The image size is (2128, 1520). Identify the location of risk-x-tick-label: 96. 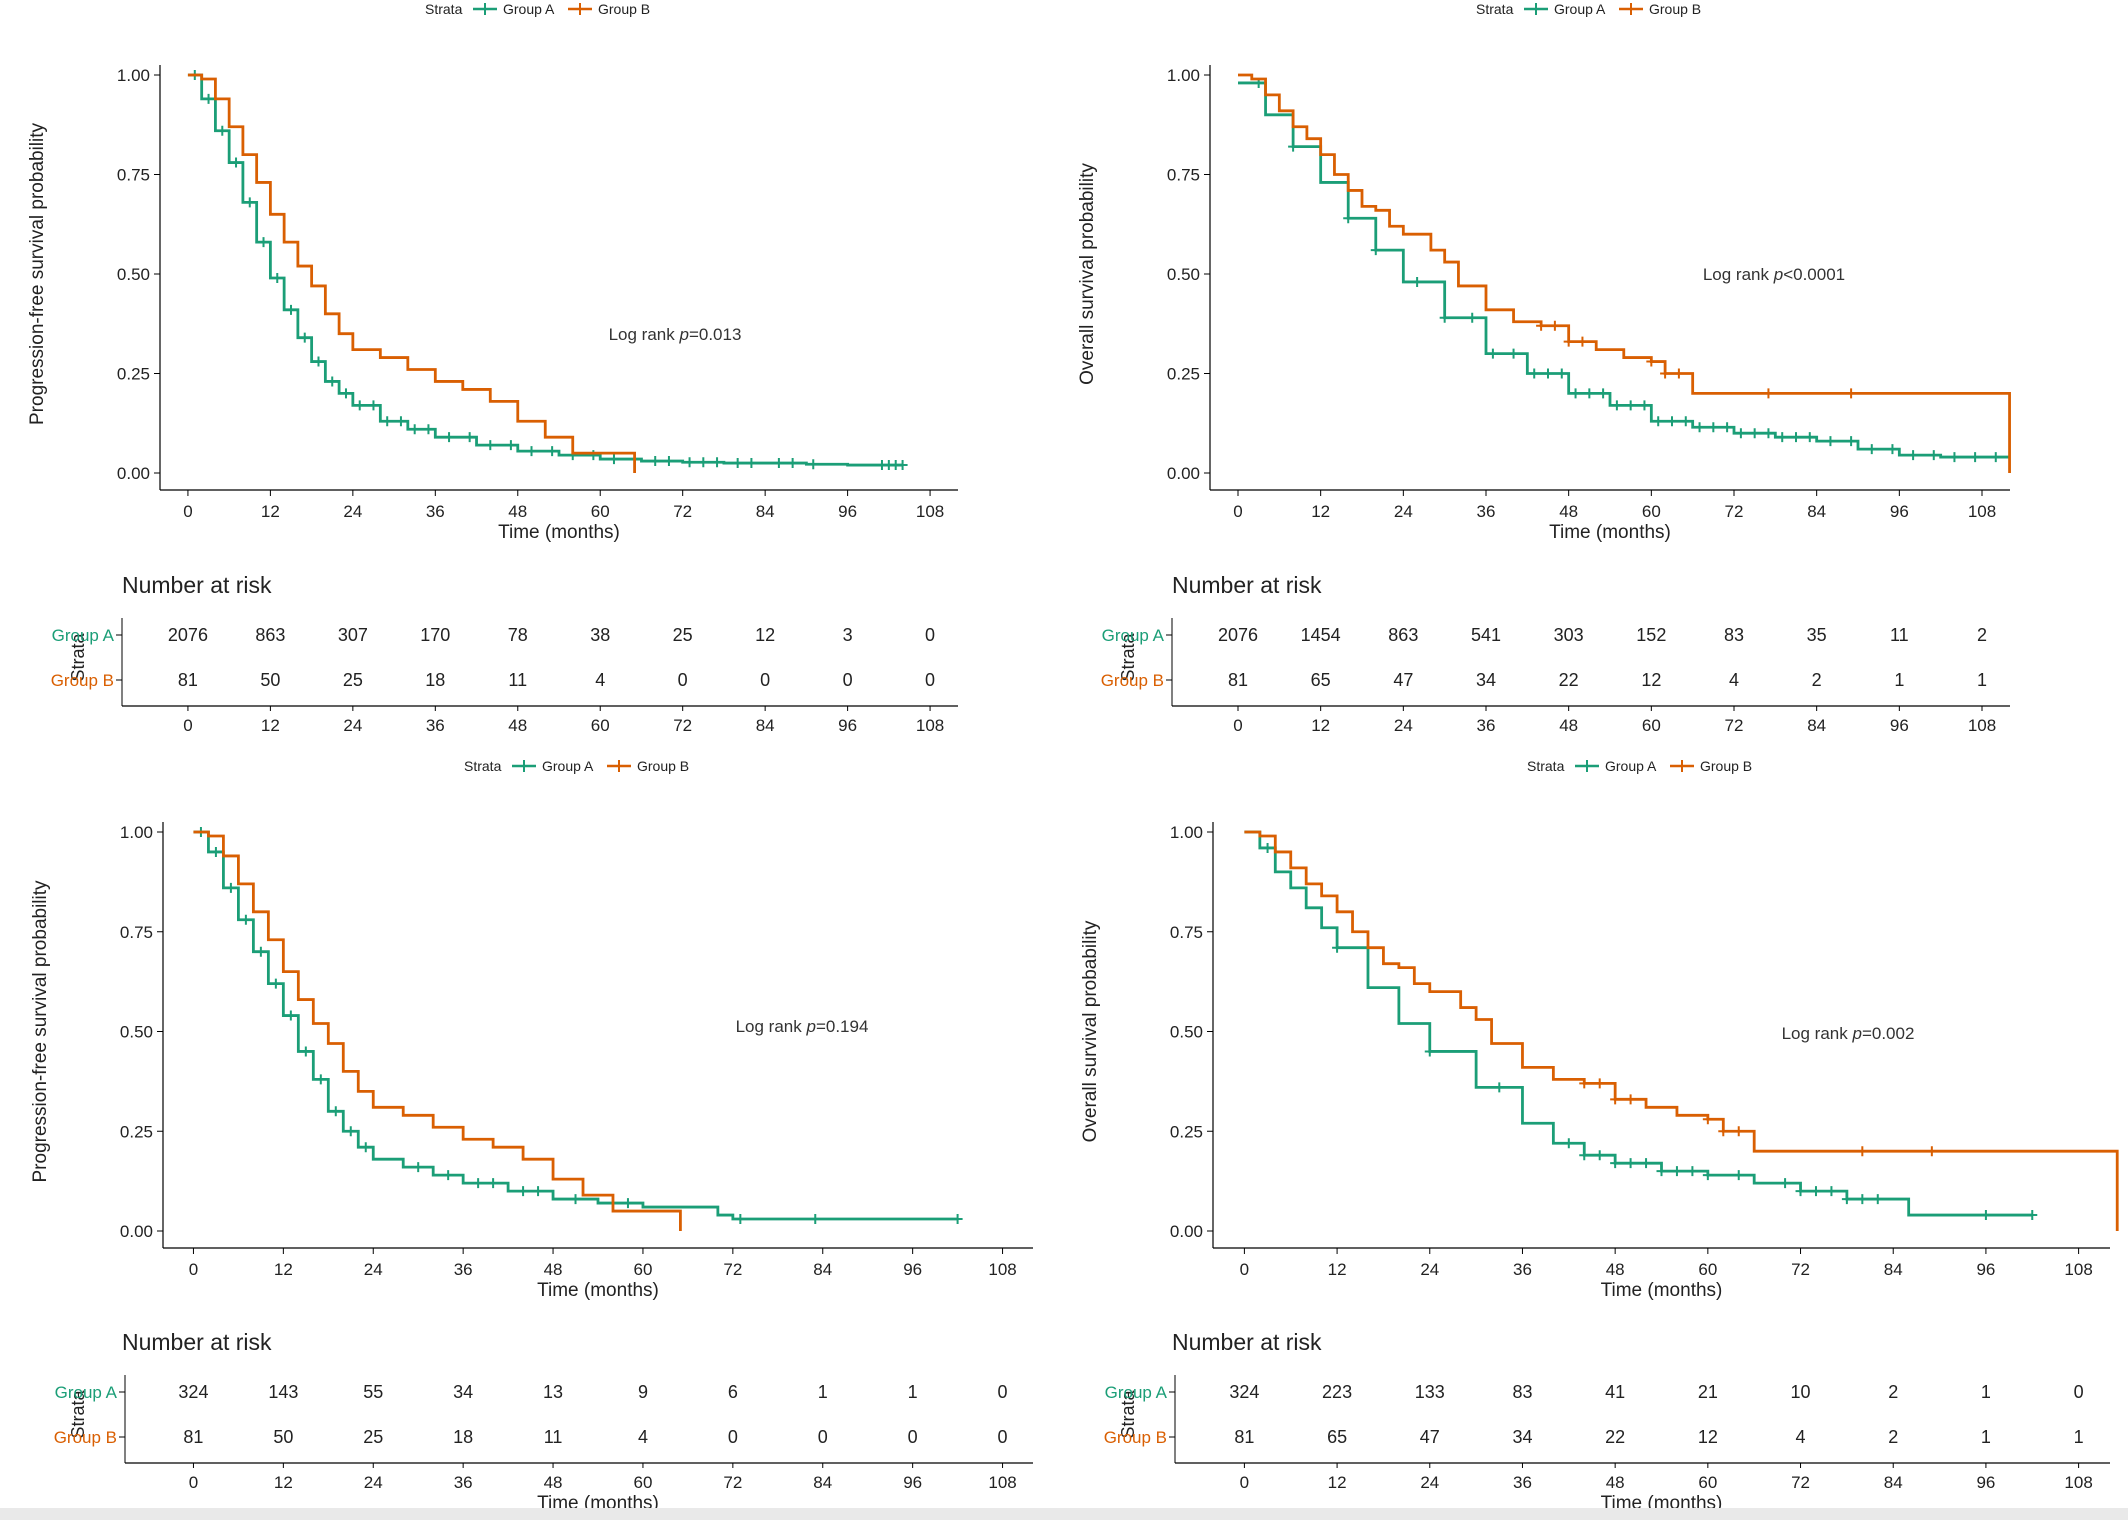
(912, 1482).